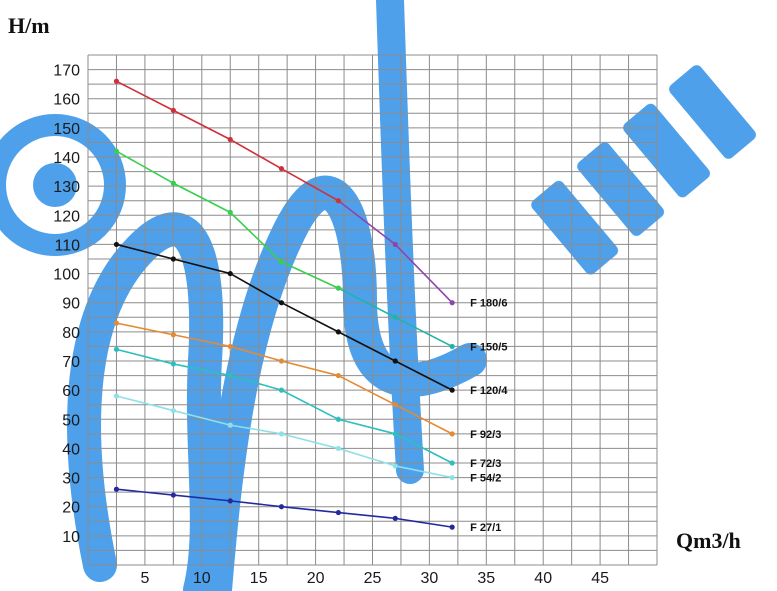  What do you see at coordinates (66, 158) in the screenshot?
I see `y-tick-label: 140` at bounding box center [66, 158].